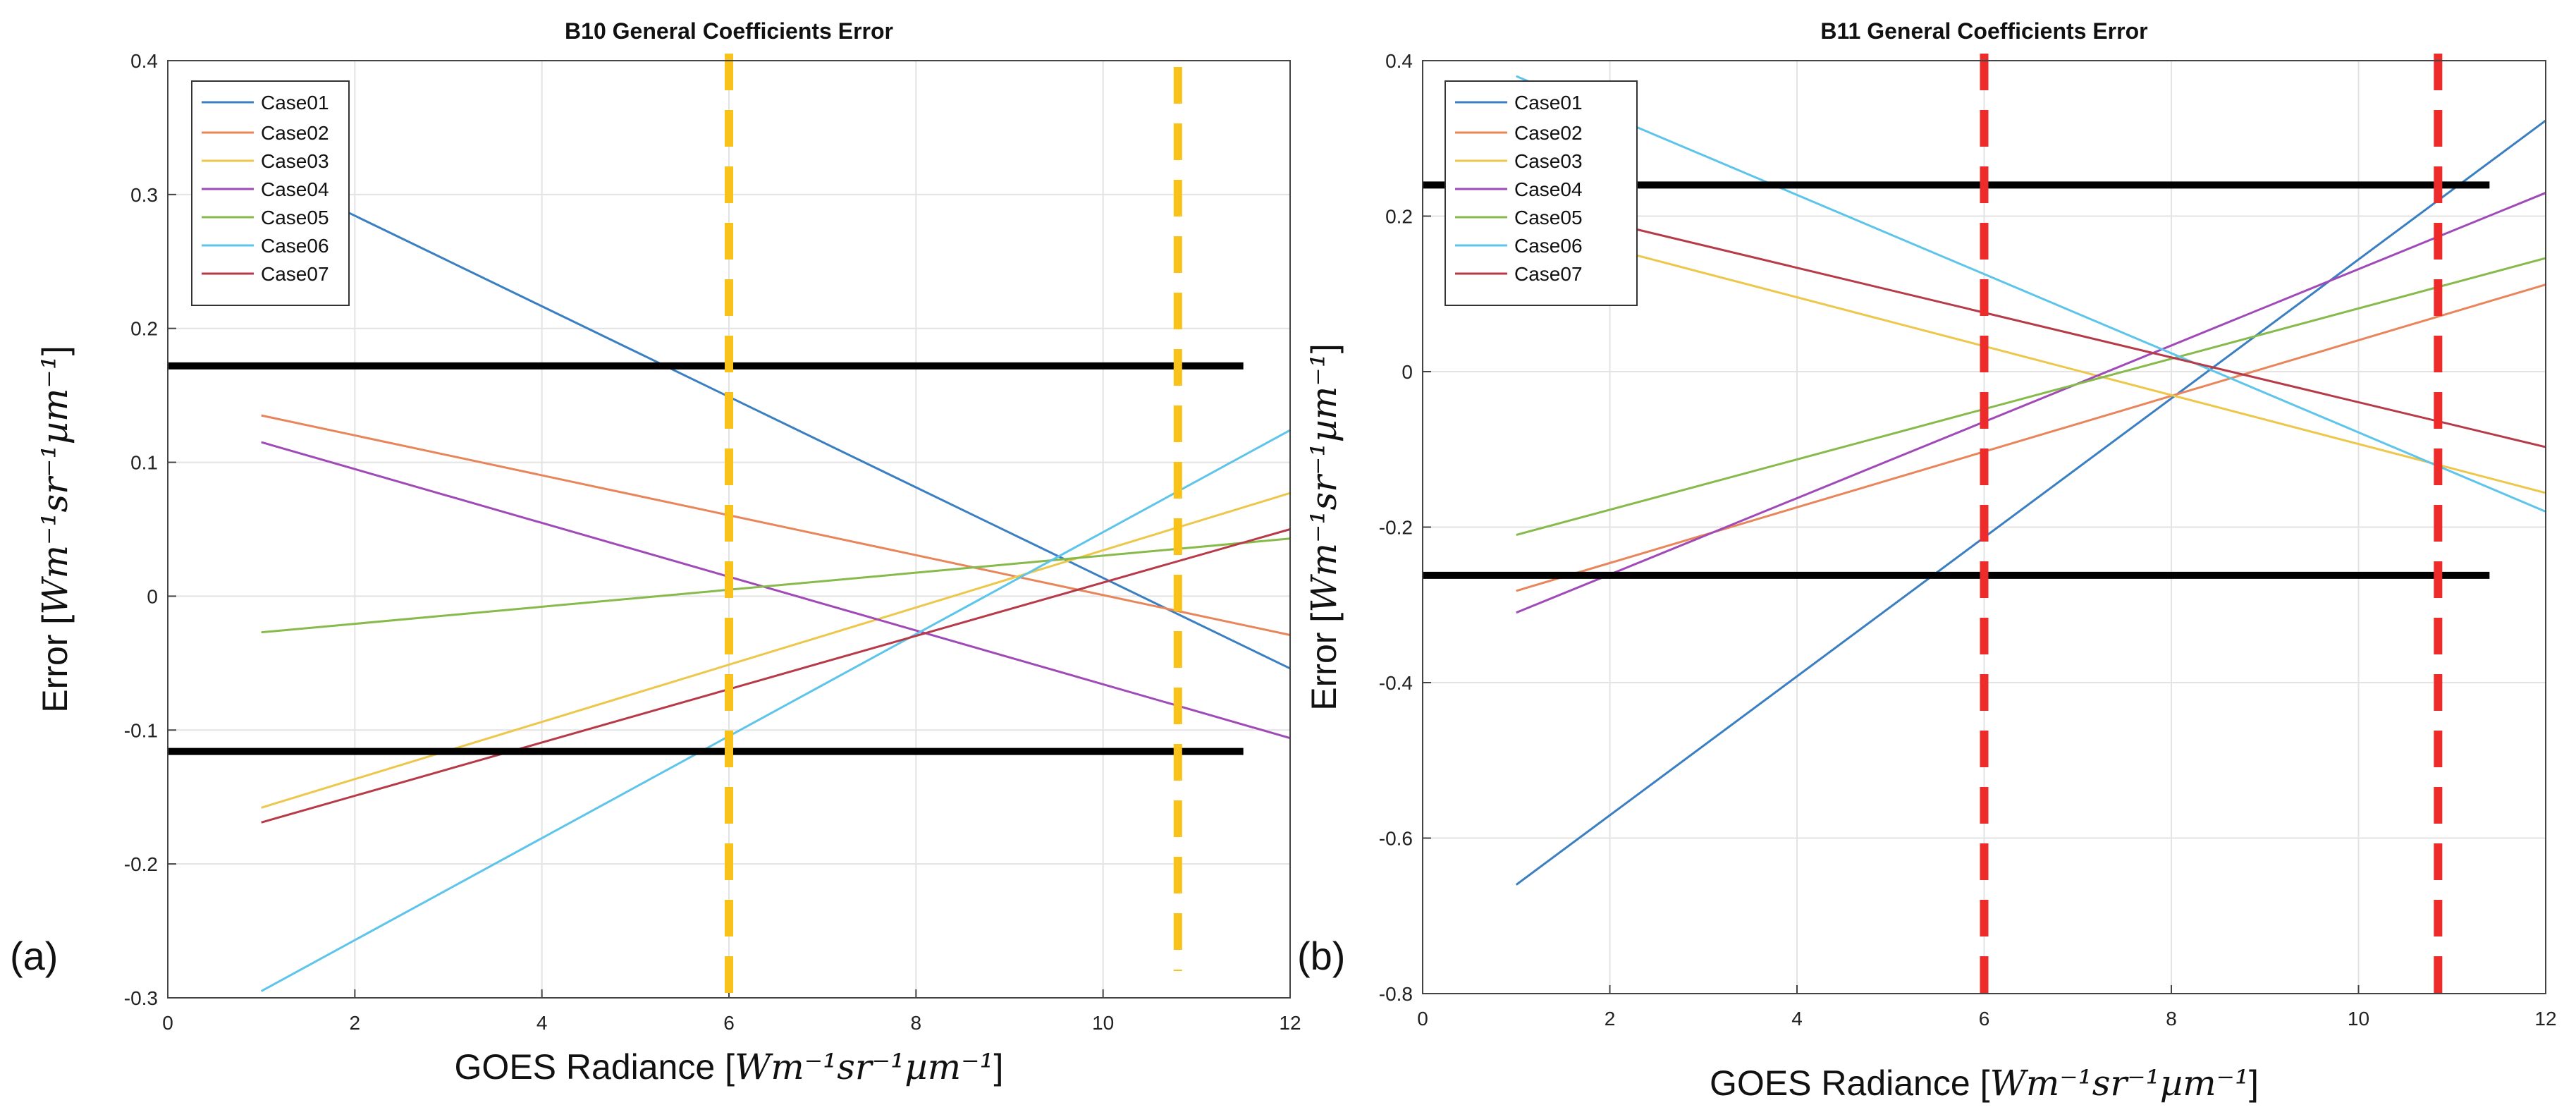 Image resolution: width=2576 pixels, height=1117 pixels. What do you see at coordinates (34, 956) in the screenshot?
I see `panel-label: (a)` at bounding box center [34, 956].